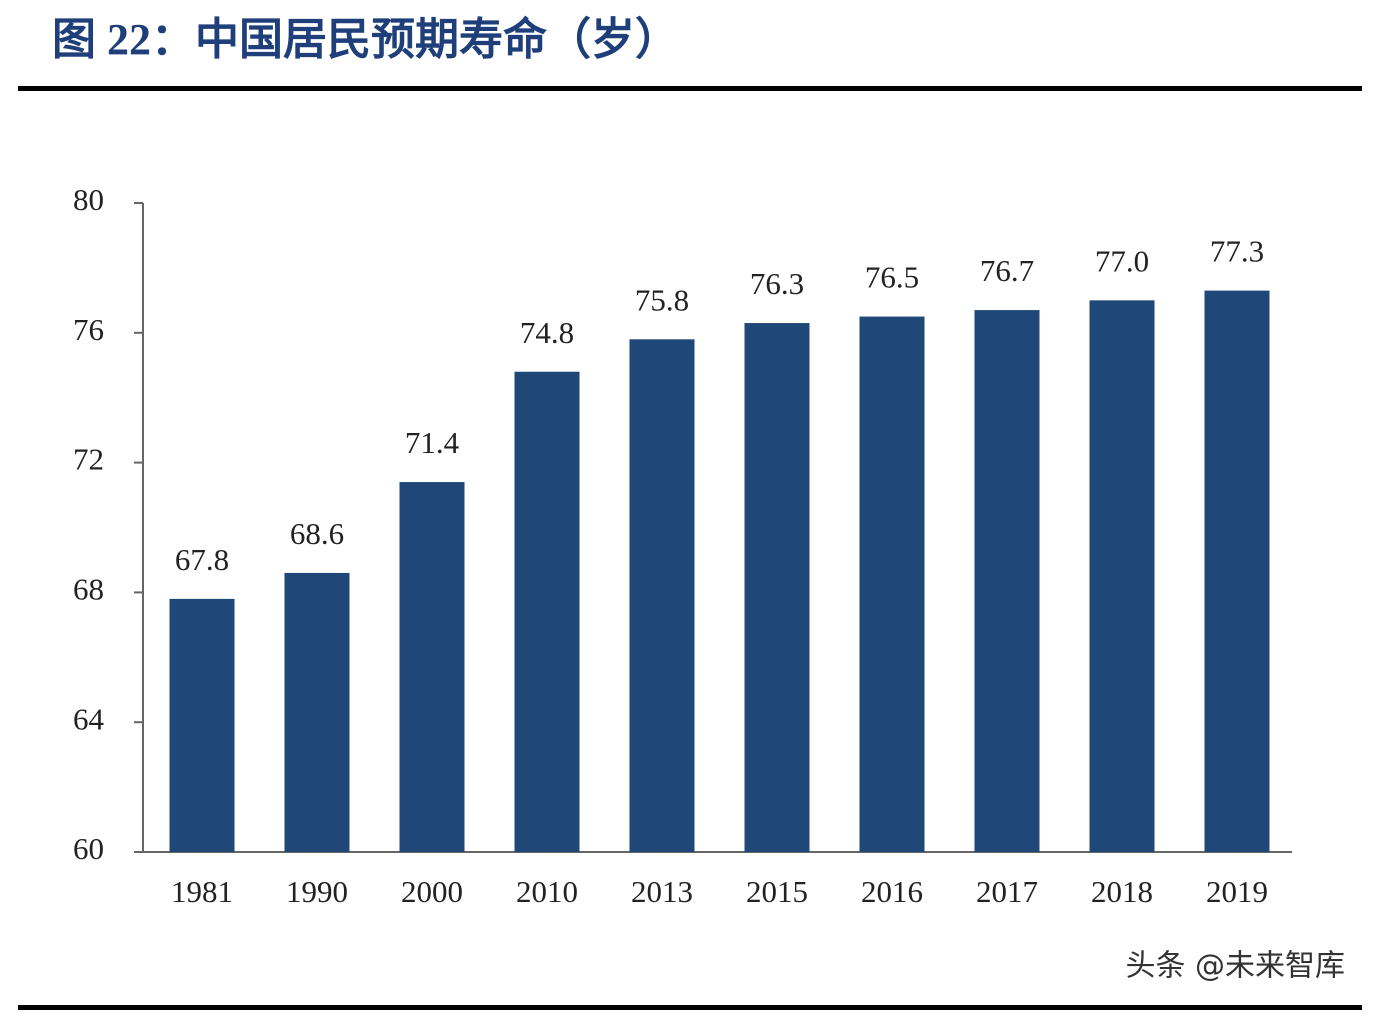  Describe the element at coordinates (690, 88) in the screenshot. I see `title-rule` at that location.